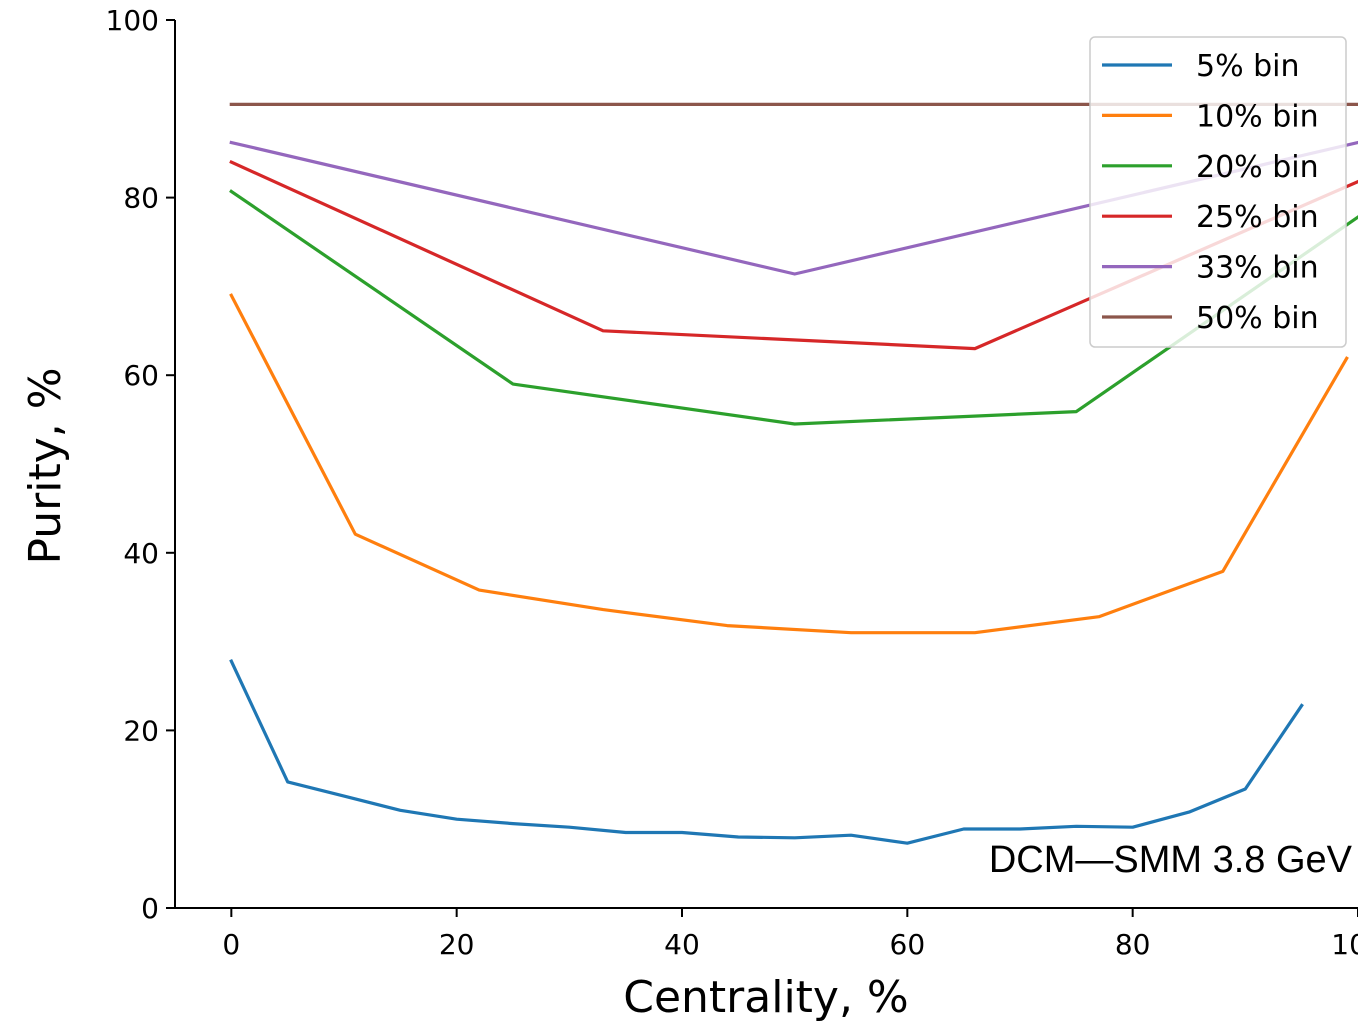  Describe the element at coordinates (1257, 217) in the screenshot. I see `legend-label: 25% bin` at that location.